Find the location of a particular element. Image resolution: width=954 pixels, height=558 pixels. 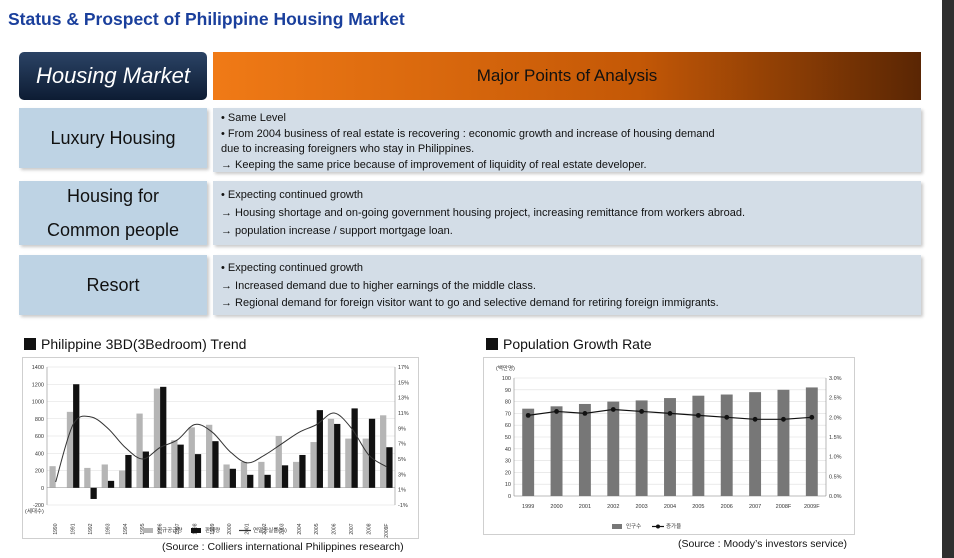

x-tick-label: 2008F is located at coordinates (784, 507).